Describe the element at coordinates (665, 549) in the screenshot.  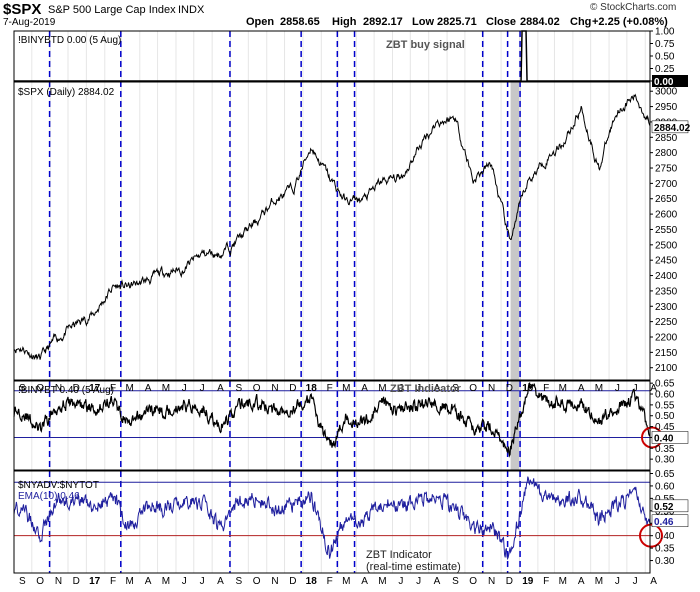
I see `estimate-tick-label: 0.35` at that location.